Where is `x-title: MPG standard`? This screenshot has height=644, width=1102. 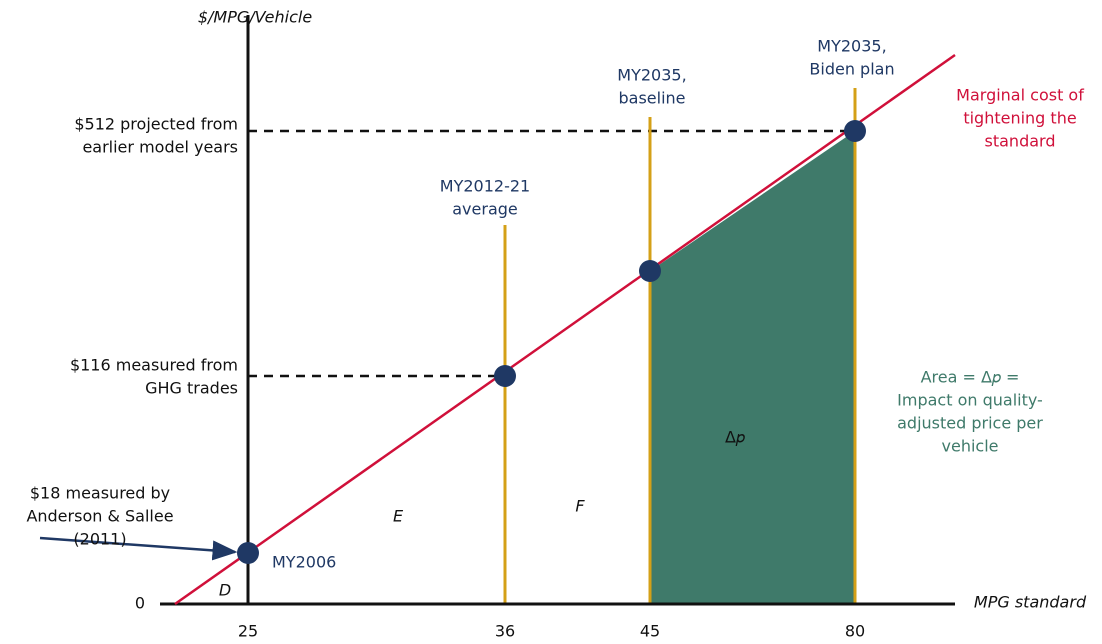
x-title: MPG standard is located at coordinates (1030, 602).